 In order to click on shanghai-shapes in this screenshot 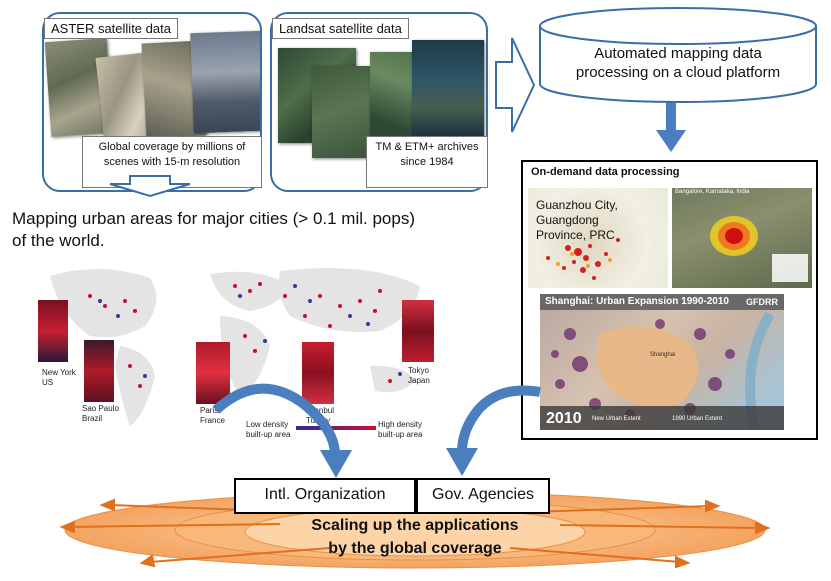, I will do `click(662, 362)`.